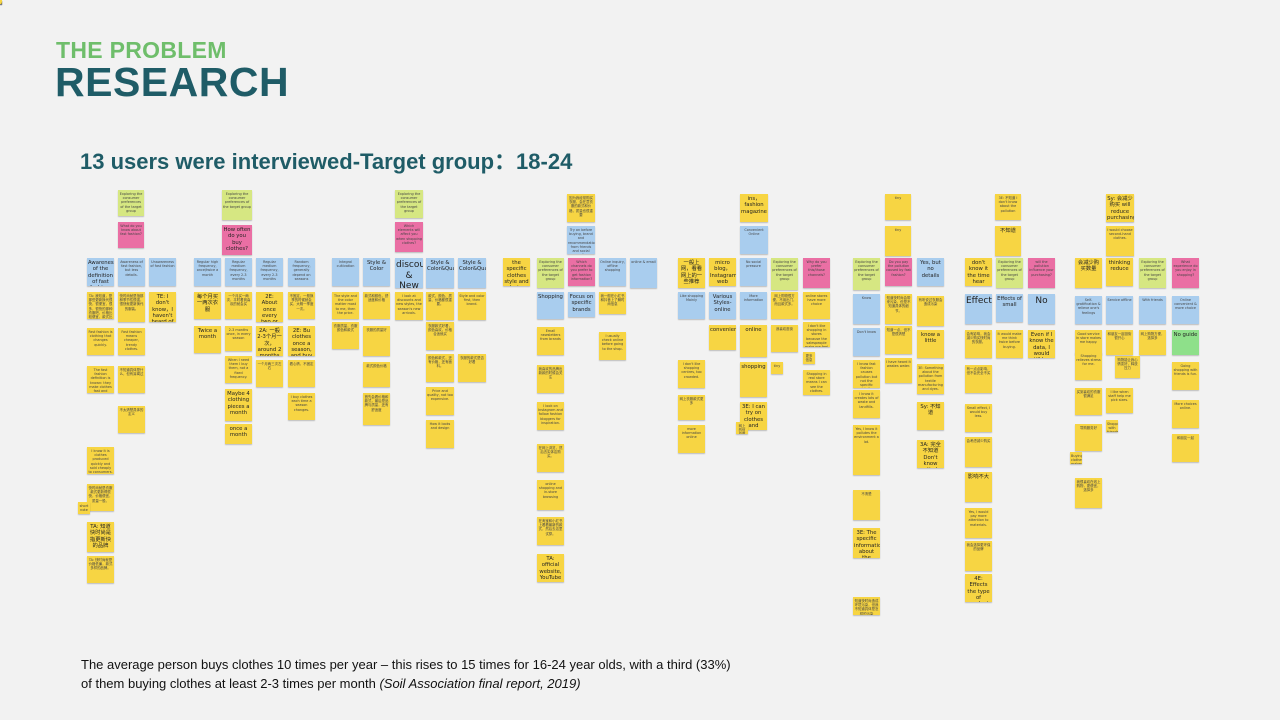 The image size is (1280, 720). What do you see at coordinates (722, 272) in the screenshot?
I see `sticky-note: micro blog，Instagram，web` at bounding box center [722, 272].